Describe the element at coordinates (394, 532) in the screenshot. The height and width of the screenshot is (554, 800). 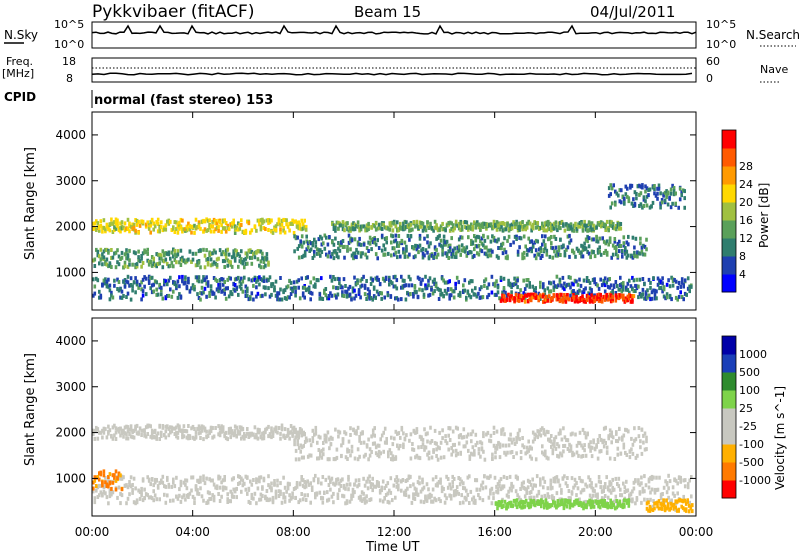
I see `x-tick-label: 12:00` at that location.